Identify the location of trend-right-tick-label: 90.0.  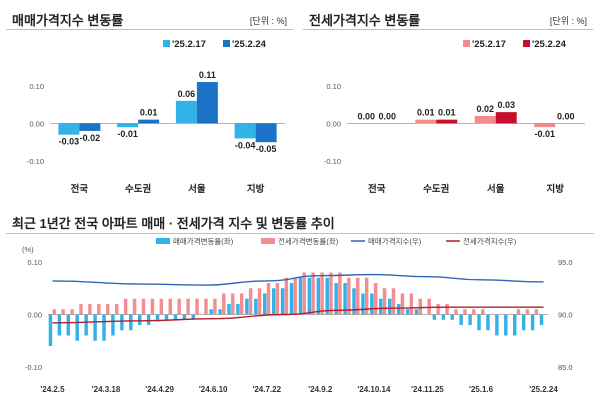
(565, 315).